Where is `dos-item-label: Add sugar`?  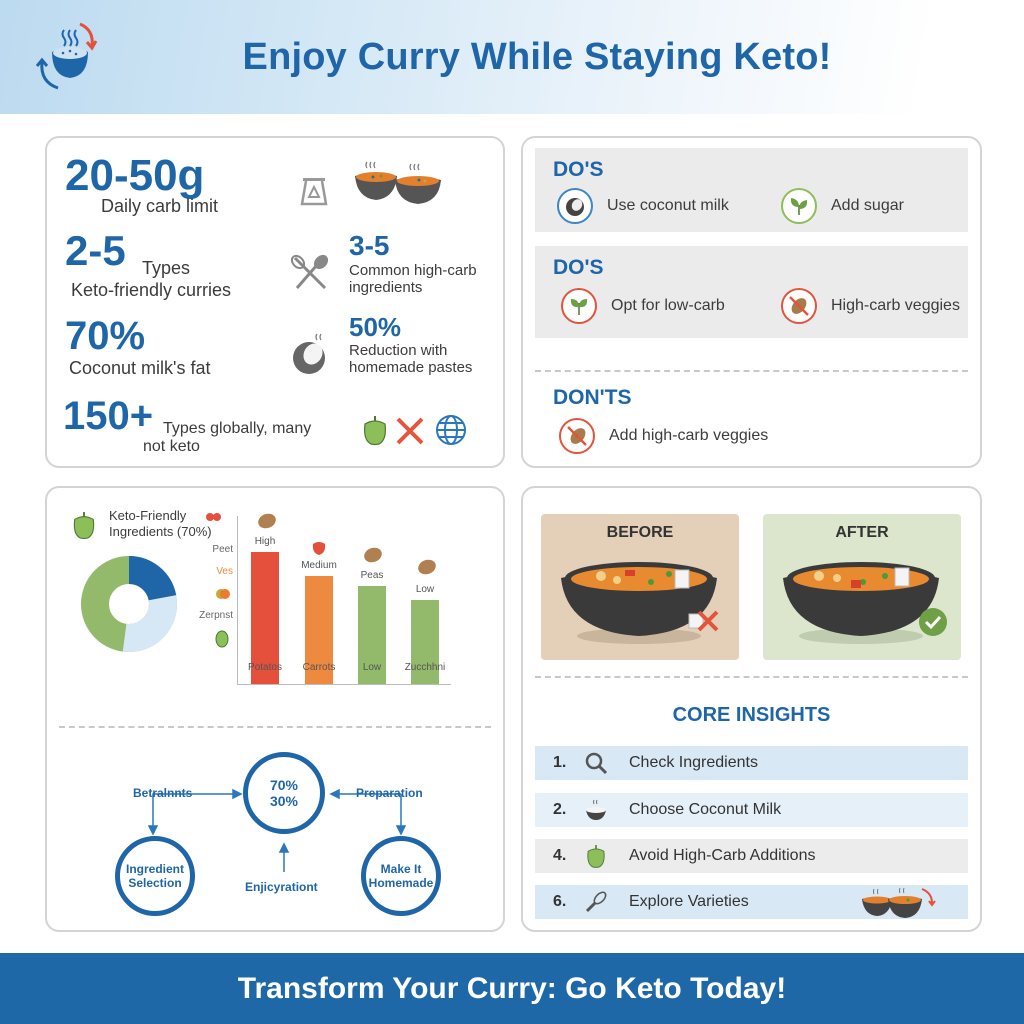
dos-item-label: Add sugar is located at coordinates (867, 205).